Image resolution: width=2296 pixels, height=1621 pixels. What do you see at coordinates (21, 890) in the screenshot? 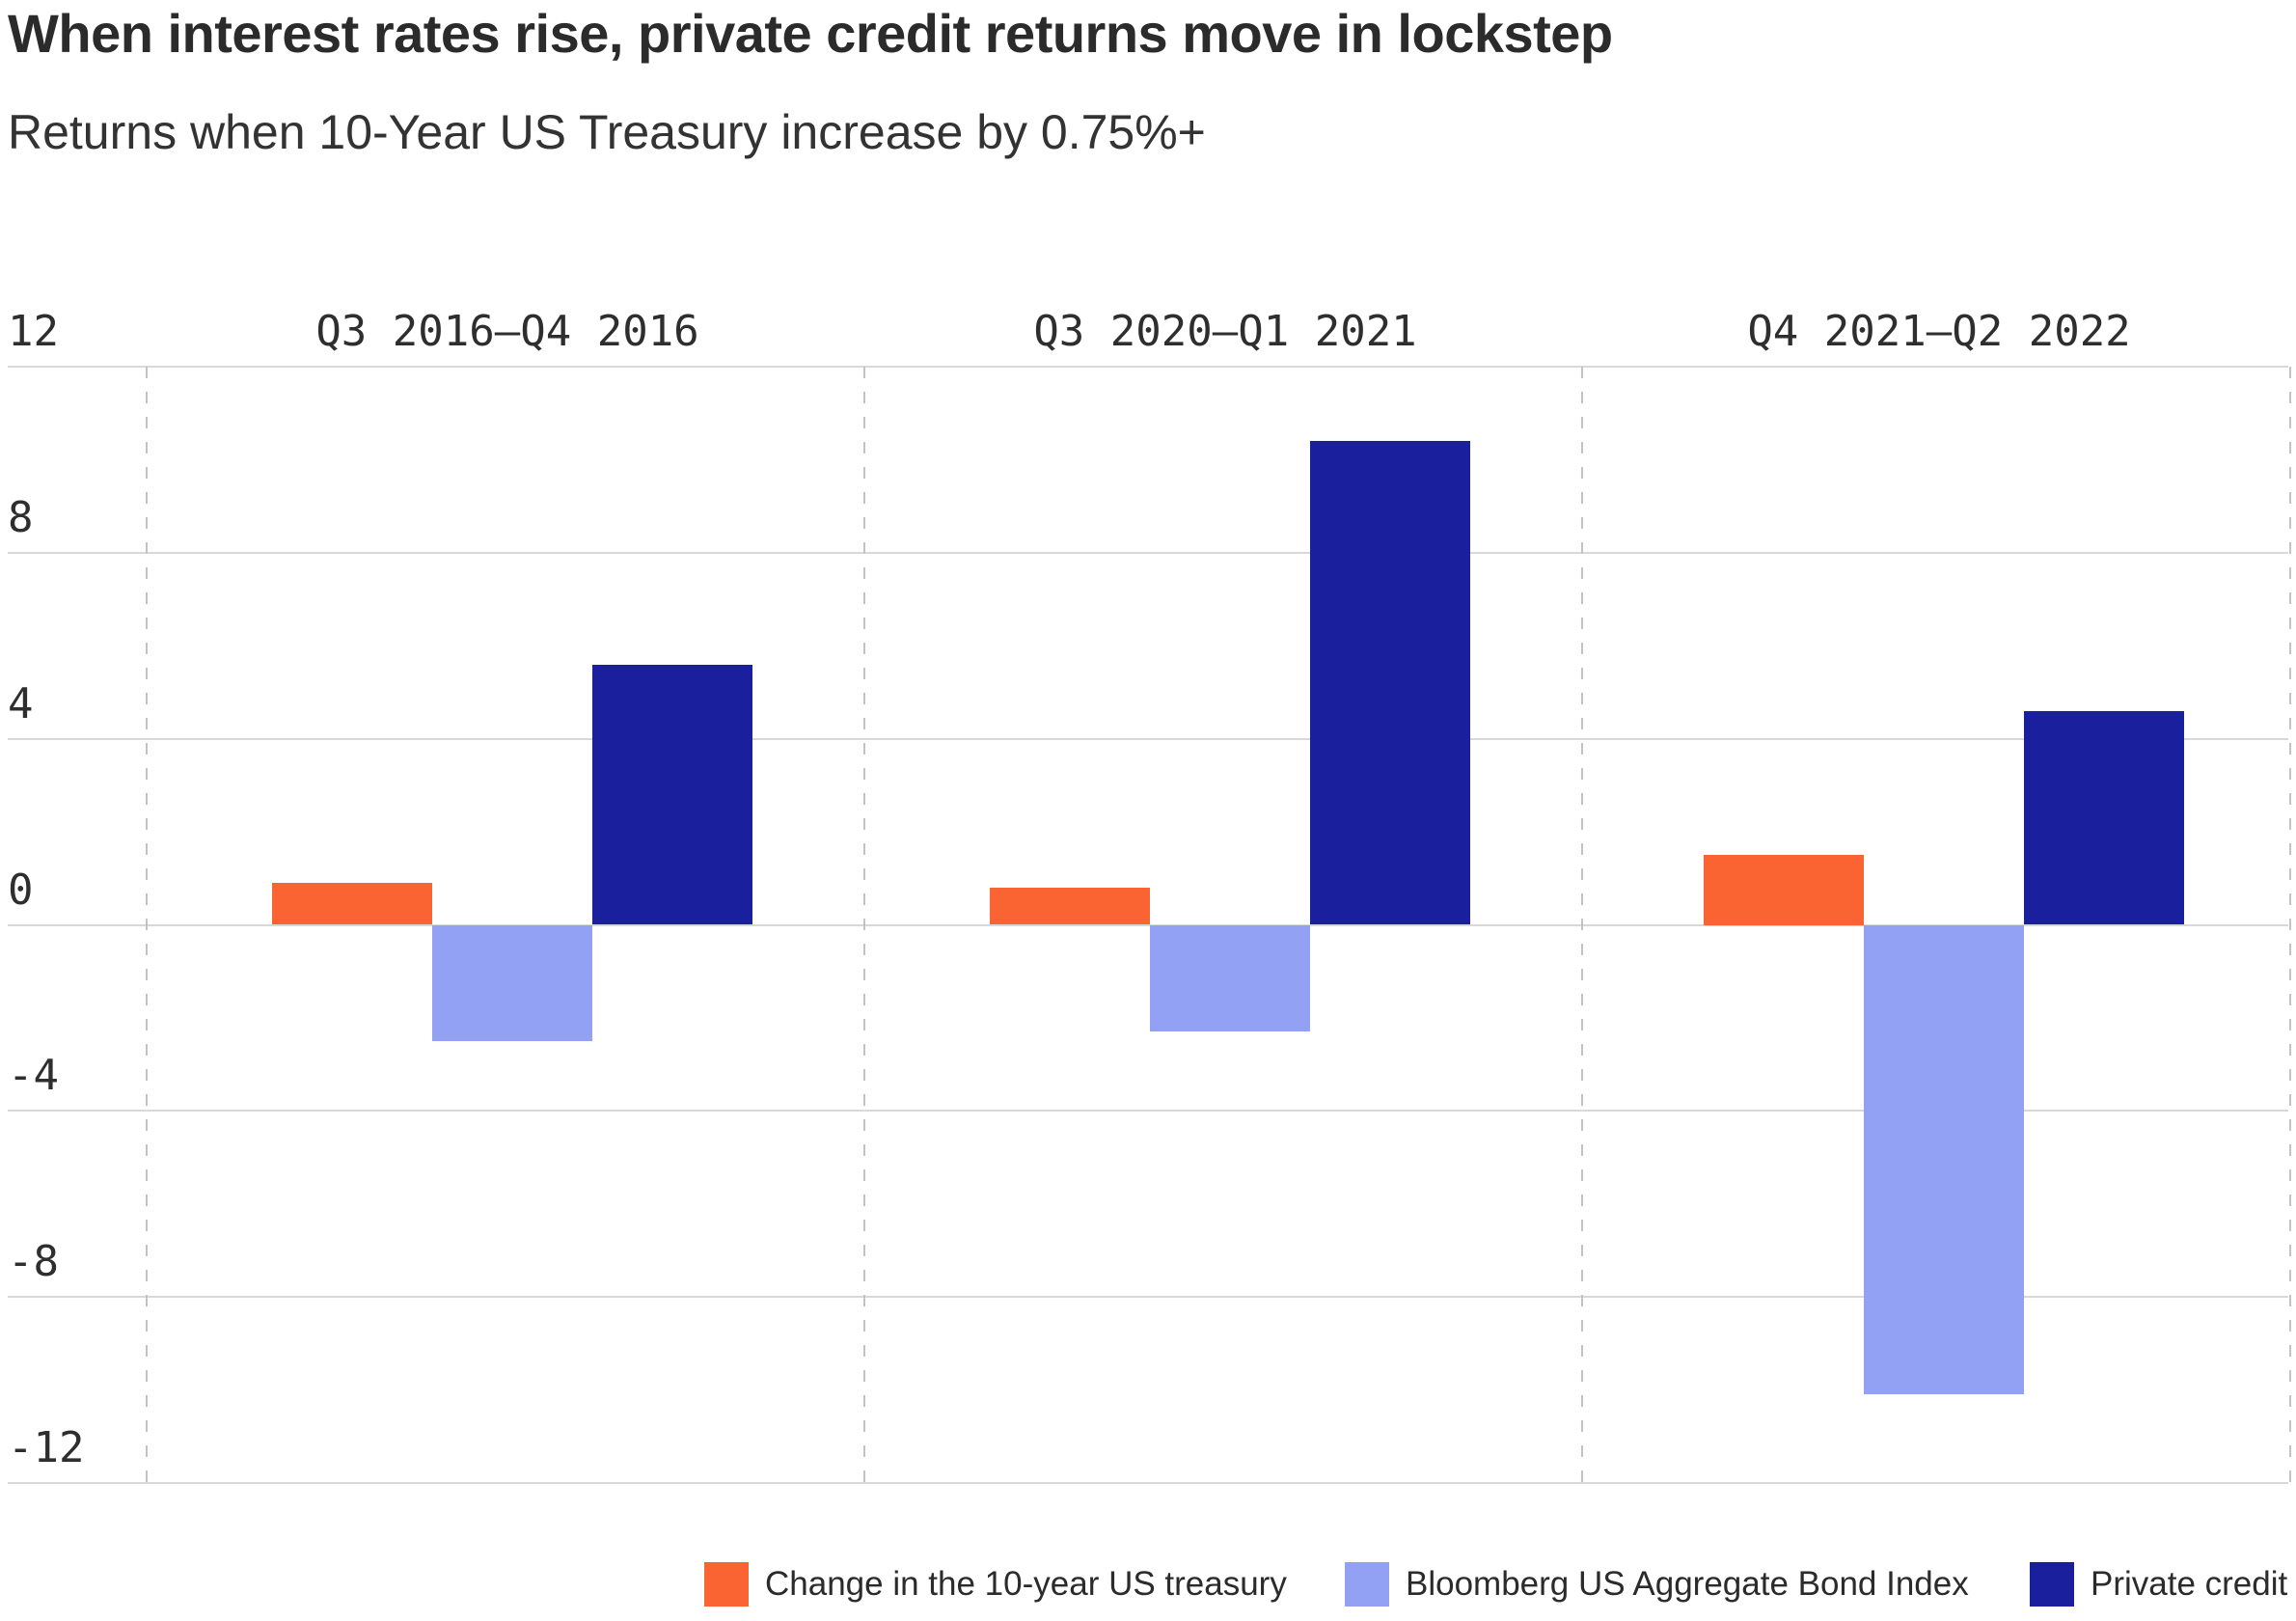
I see `y-tick-label: 0` at bounding box center [21, 890].